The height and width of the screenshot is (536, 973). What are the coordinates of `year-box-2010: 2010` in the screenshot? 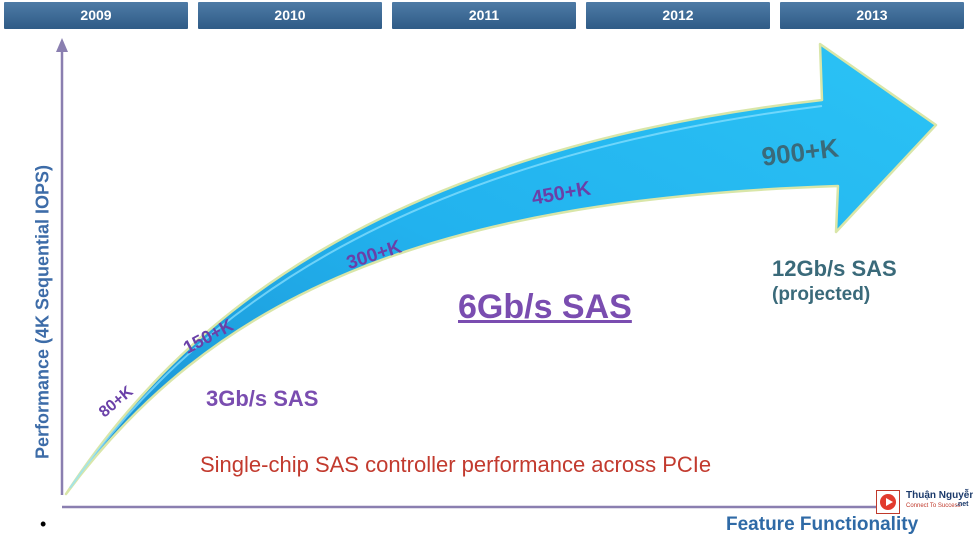 It's located at (290, 15).